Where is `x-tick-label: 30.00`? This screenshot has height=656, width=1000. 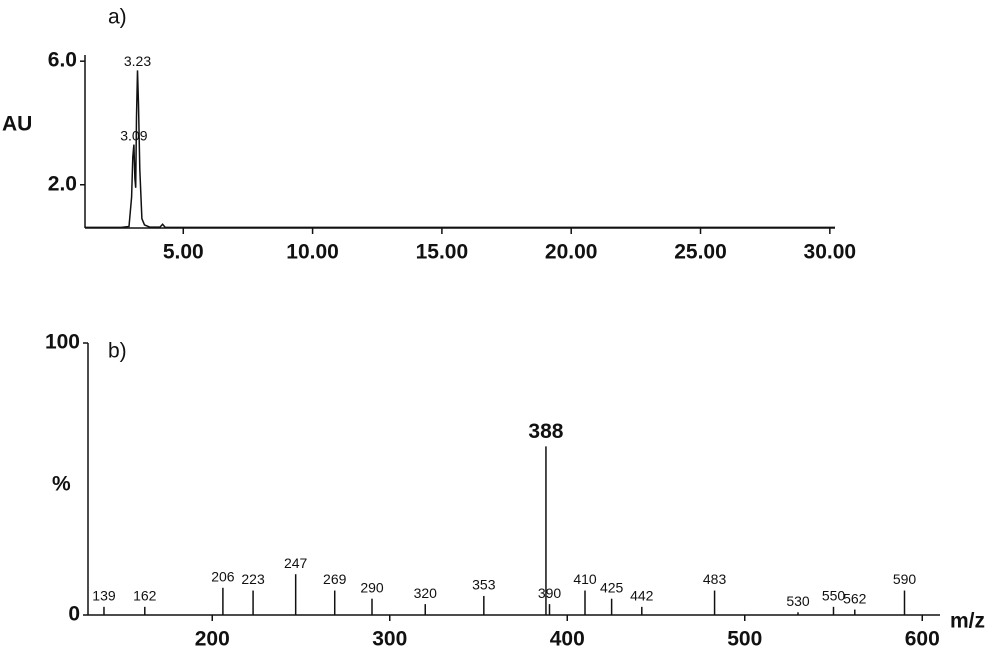 x-tick-label: 30.00 is located at coordinates (830, 252).